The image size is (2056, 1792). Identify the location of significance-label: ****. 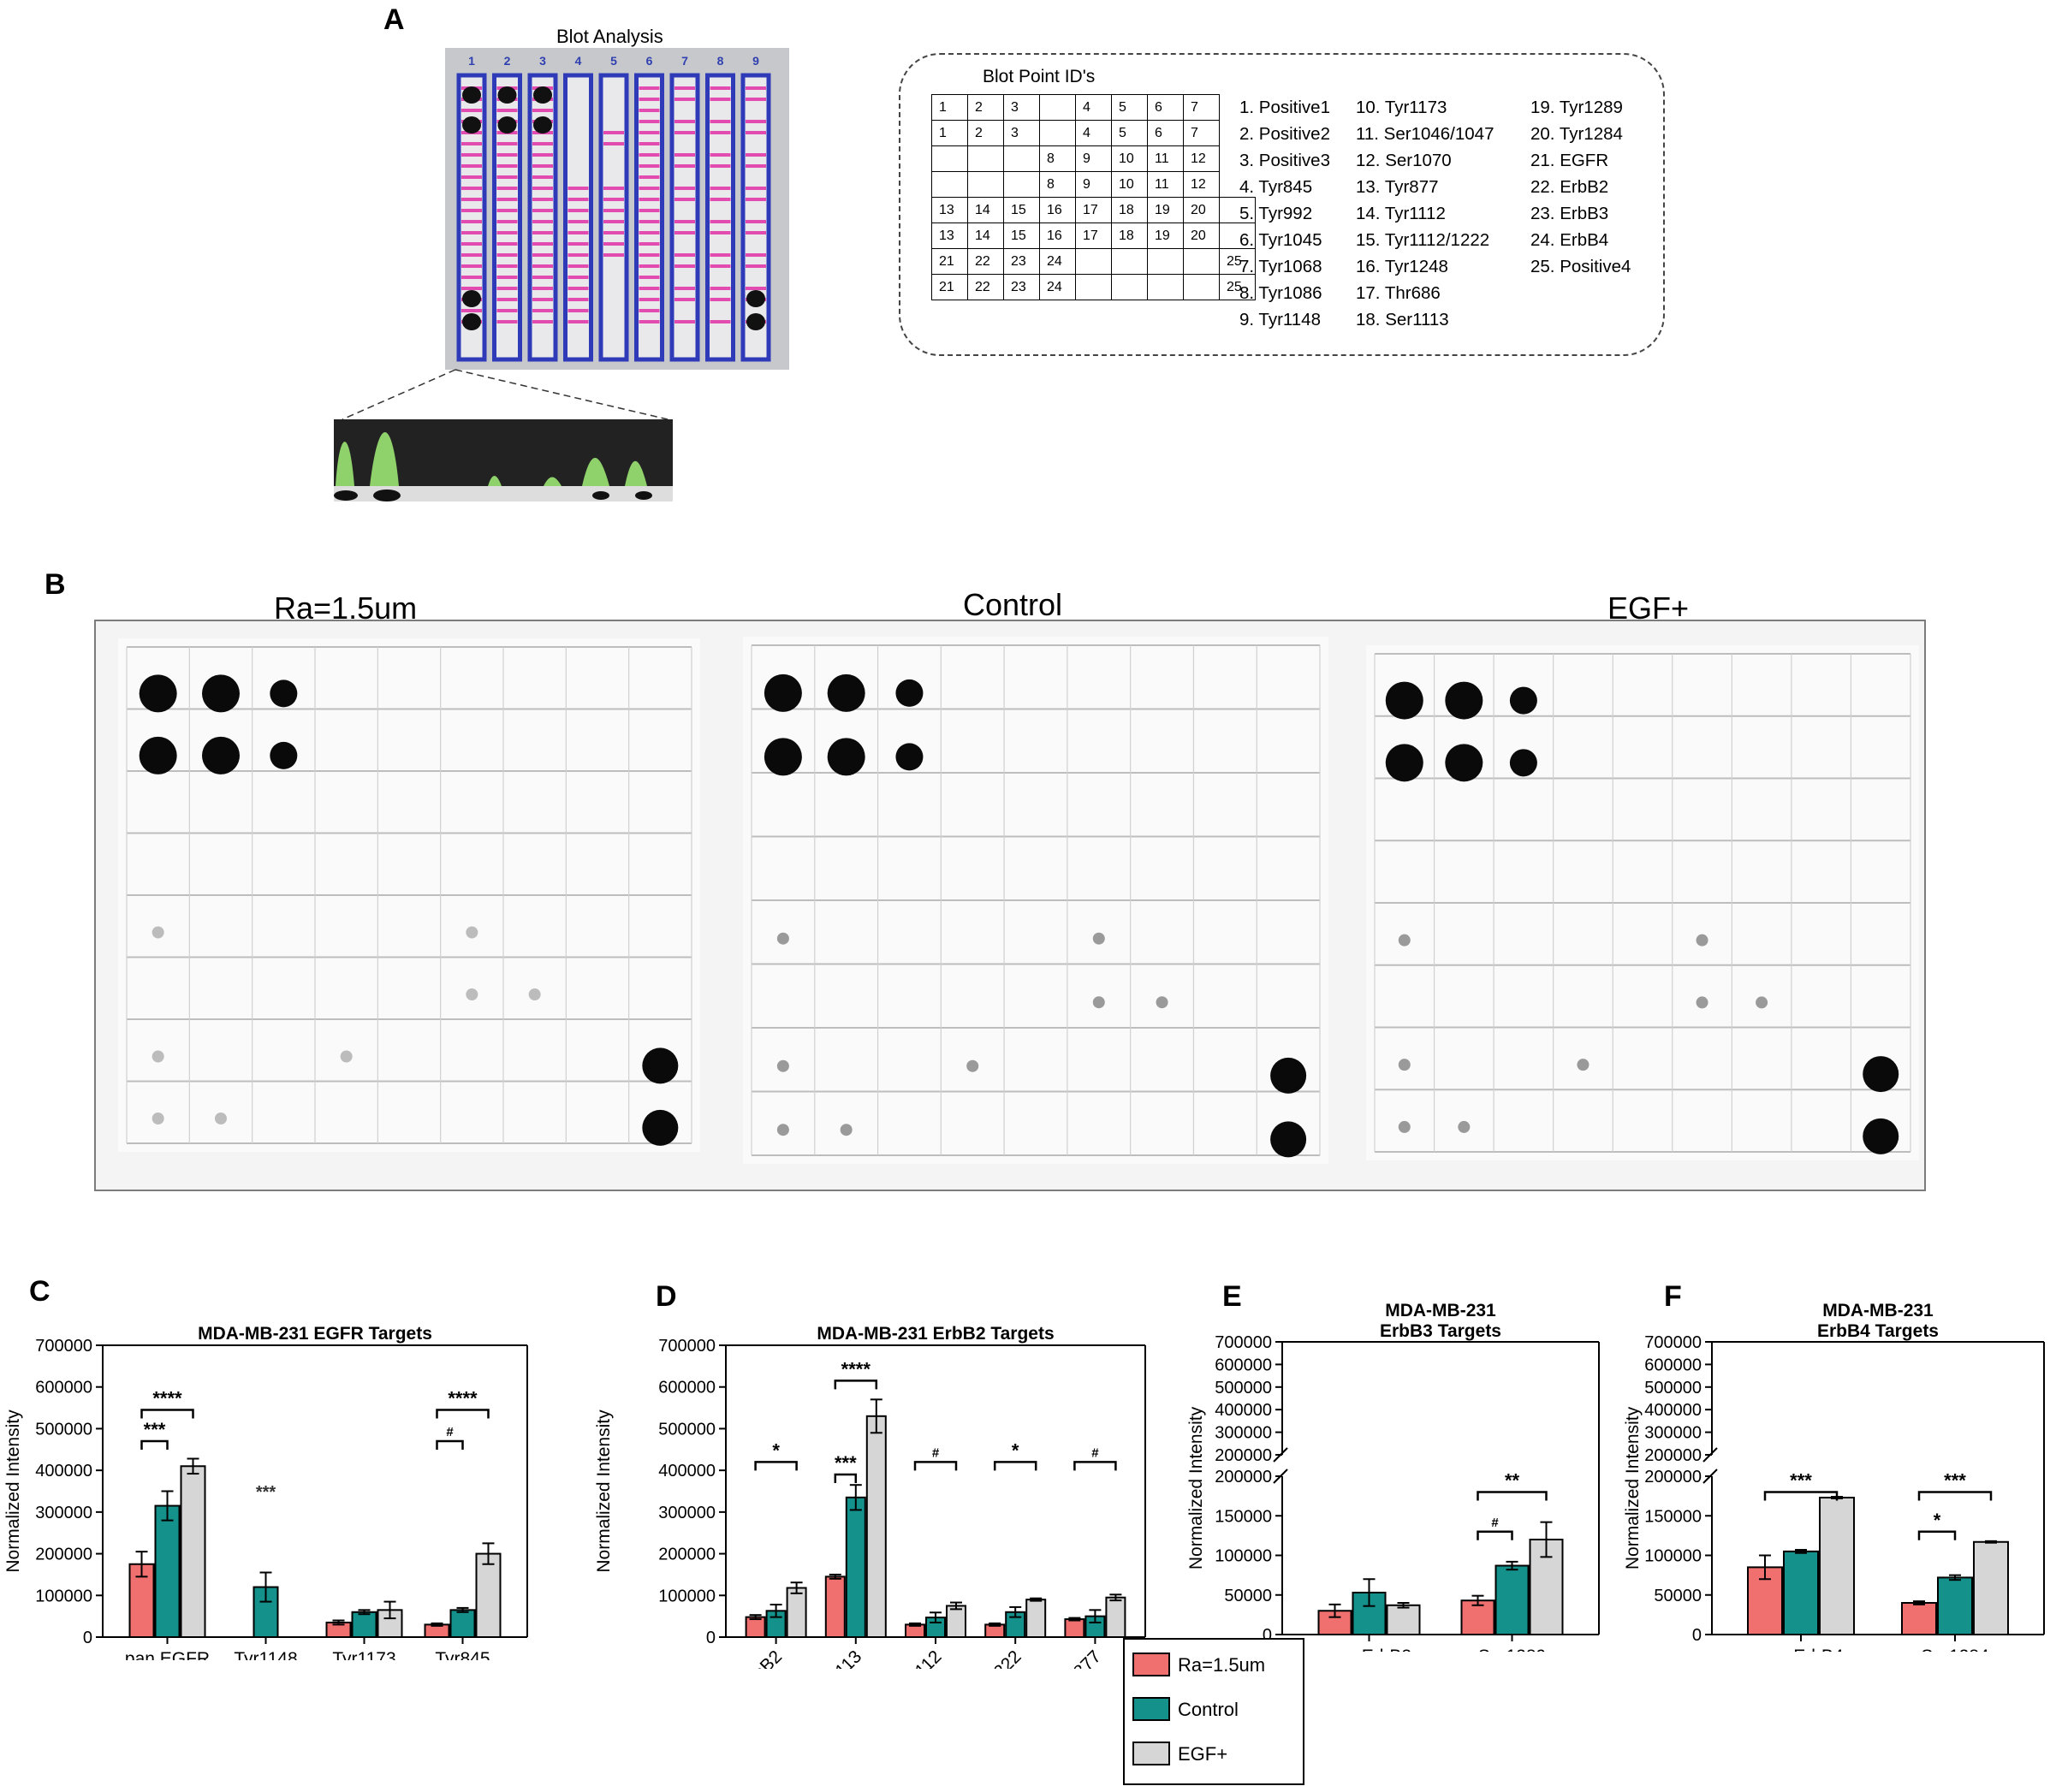
(463, 1399).